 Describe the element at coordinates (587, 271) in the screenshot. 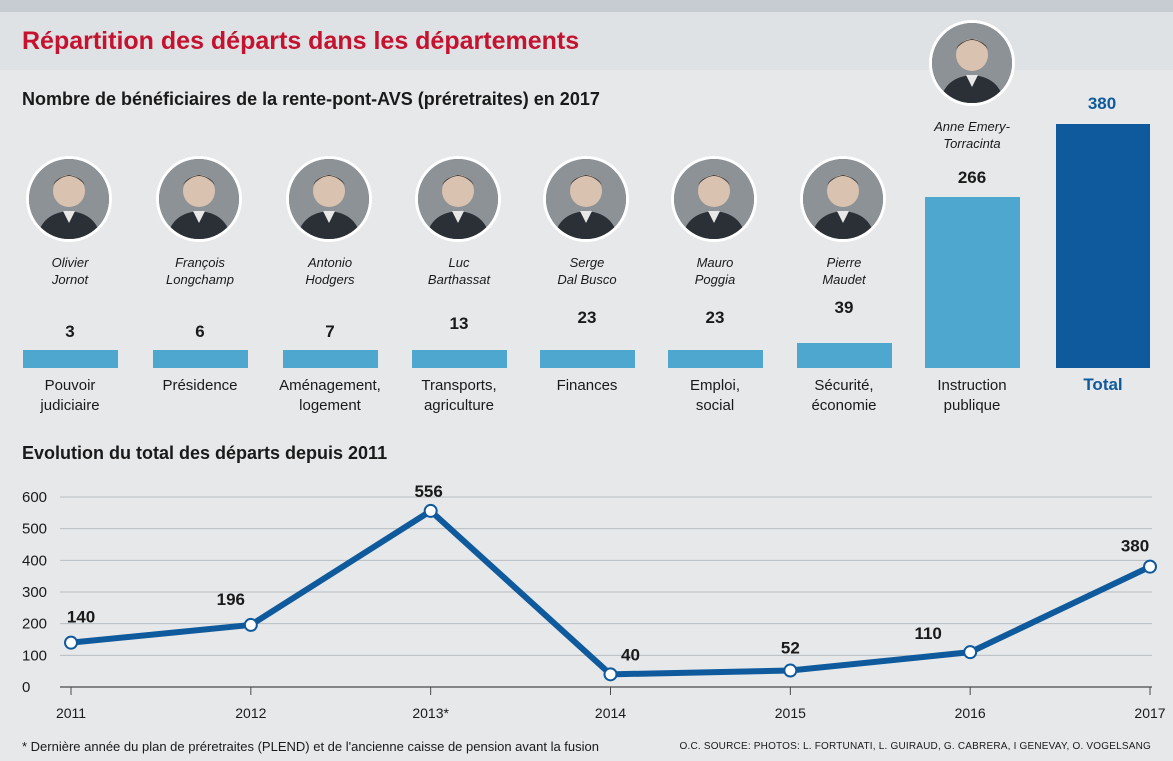

I see `person-name: Serge Dal Busco` at that location.